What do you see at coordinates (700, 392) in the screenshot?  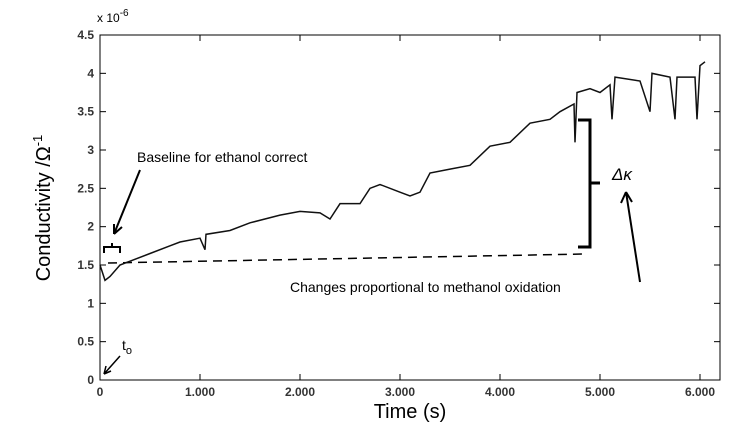 I see `x-tick-label: 6.000` at bounding box center [700, 392].